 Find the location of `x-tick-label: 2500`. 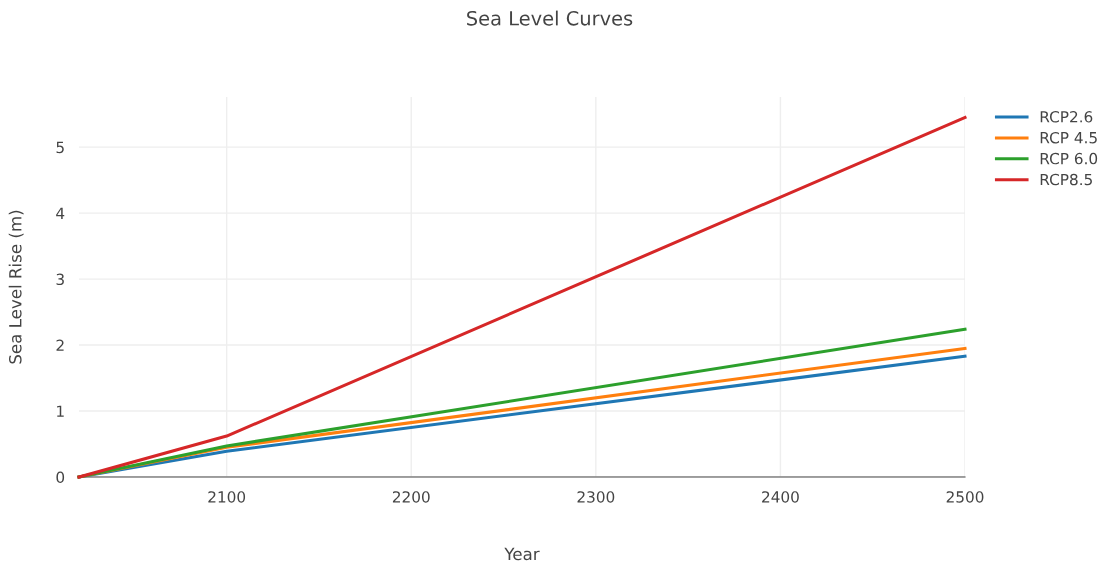

x-tick-label: 2500 is located at coordinates (965, 497).